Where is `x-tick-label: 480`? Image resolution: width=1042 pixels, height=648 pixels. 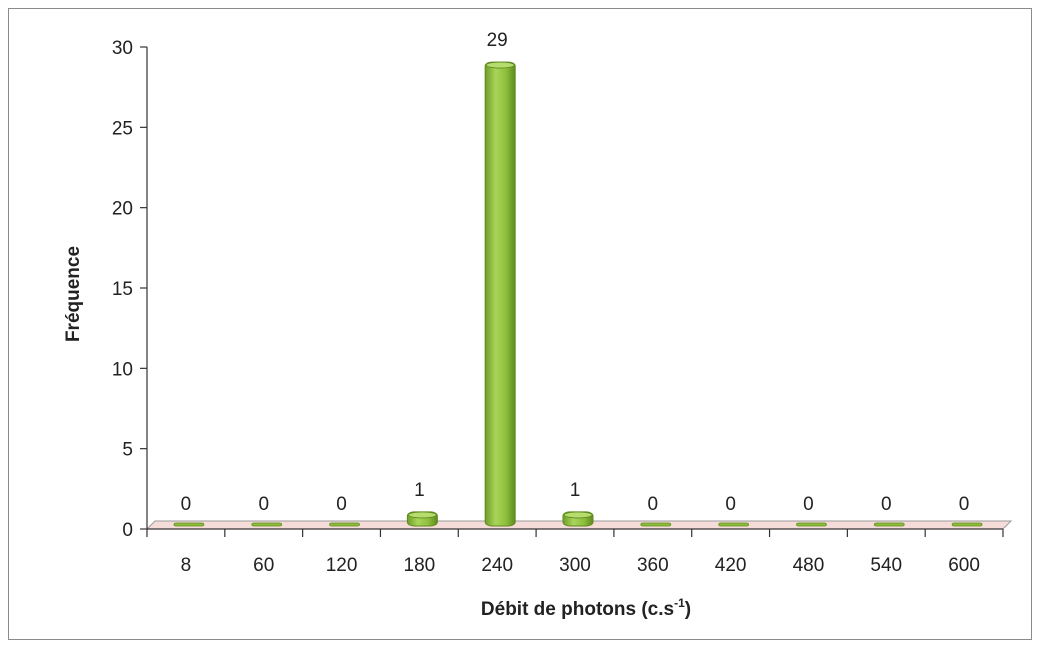
x-tick-label: 480 is located at coordinates (809, 565).